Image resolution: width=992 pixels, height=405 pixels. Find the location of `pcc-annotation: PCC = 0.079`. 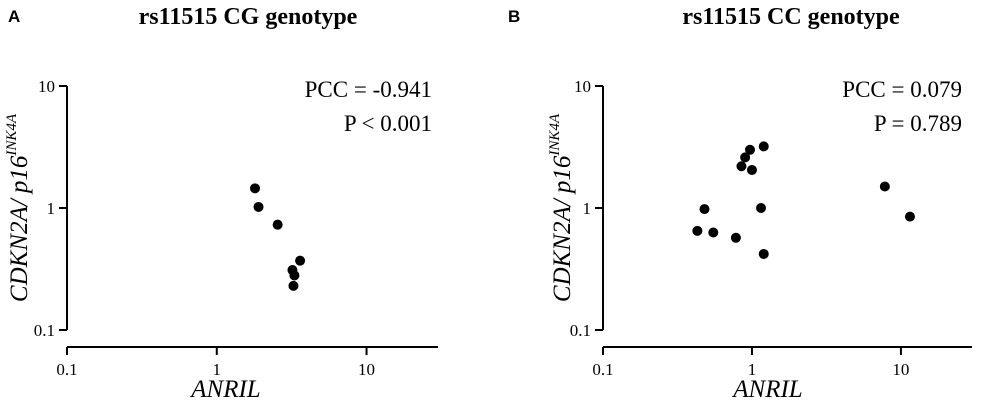

pcc-annotation: PCC = 0.079 is located at coordinates (902, 89).